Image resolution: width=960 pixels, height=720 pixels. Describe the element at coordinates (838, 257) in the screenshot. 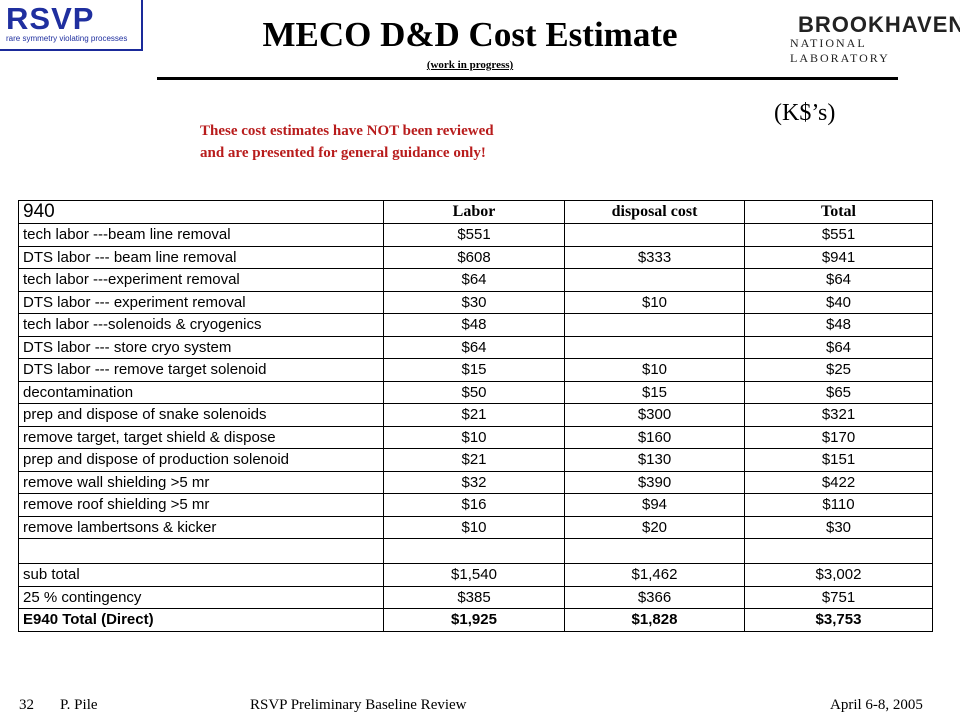

I see `total-cell: $941` at that location.